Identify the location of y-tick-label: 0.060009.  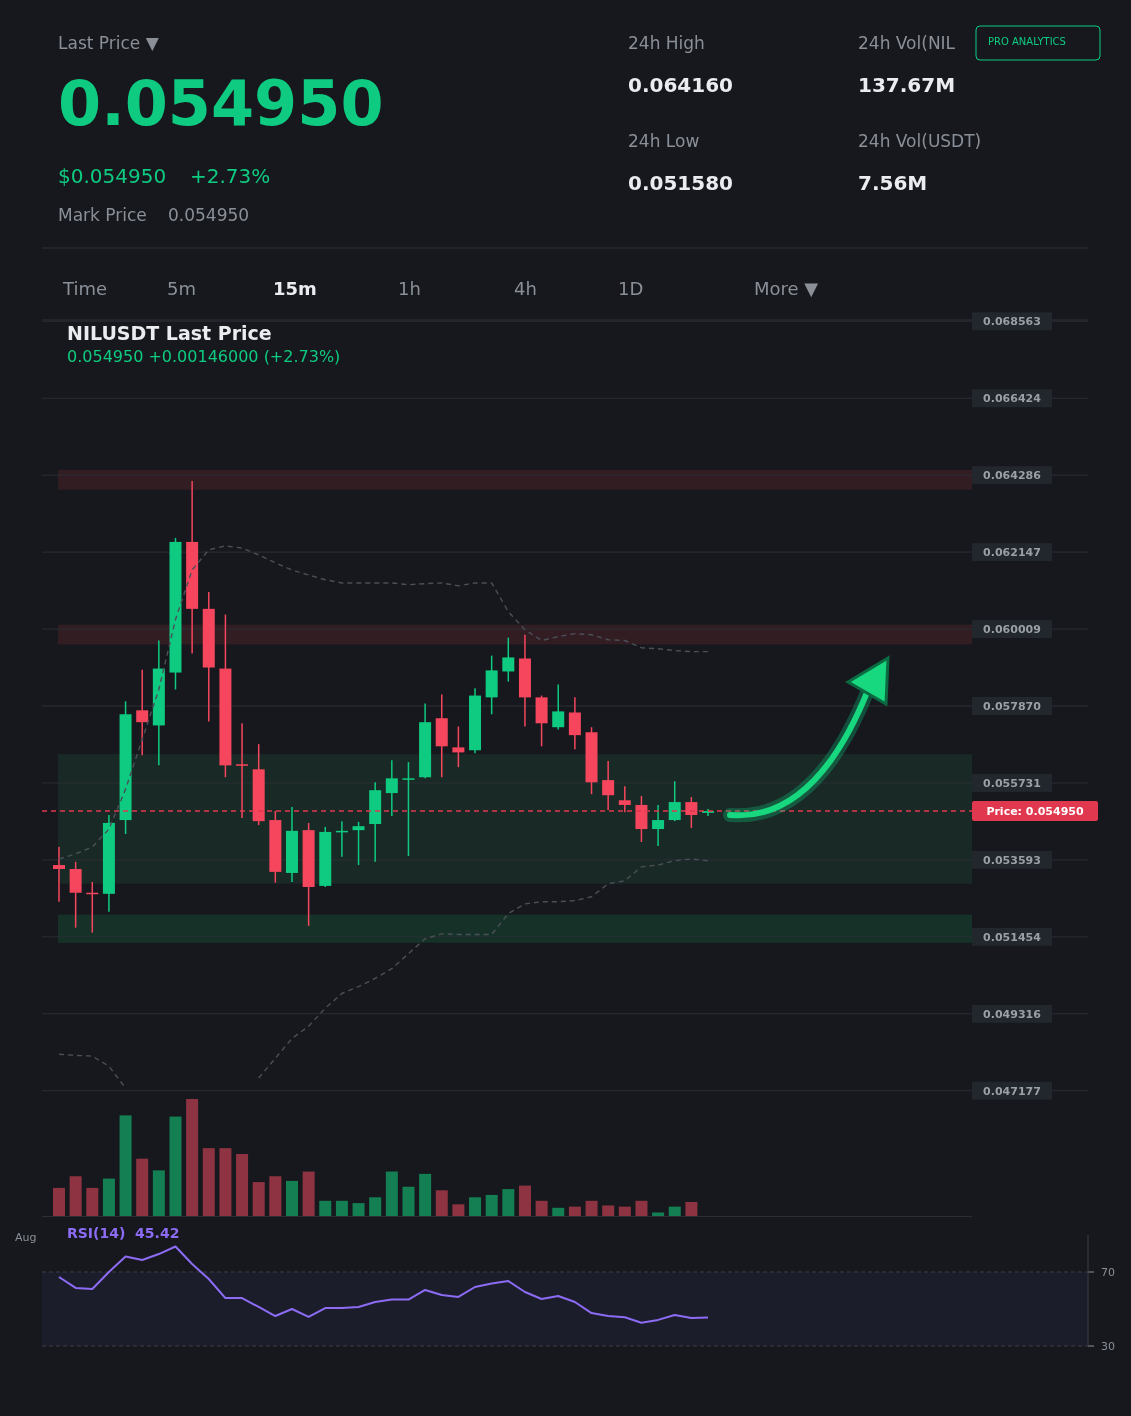
(1012, 630).